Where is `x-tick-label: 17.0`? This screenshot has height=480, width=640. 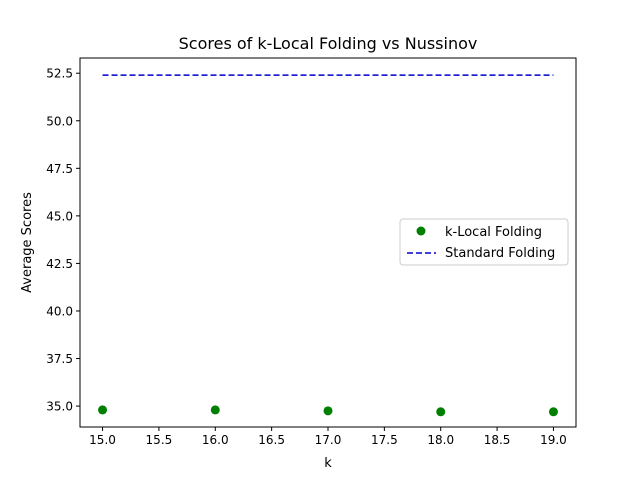
x-tick-label: 17.0 is located at coordinates (328, 440).